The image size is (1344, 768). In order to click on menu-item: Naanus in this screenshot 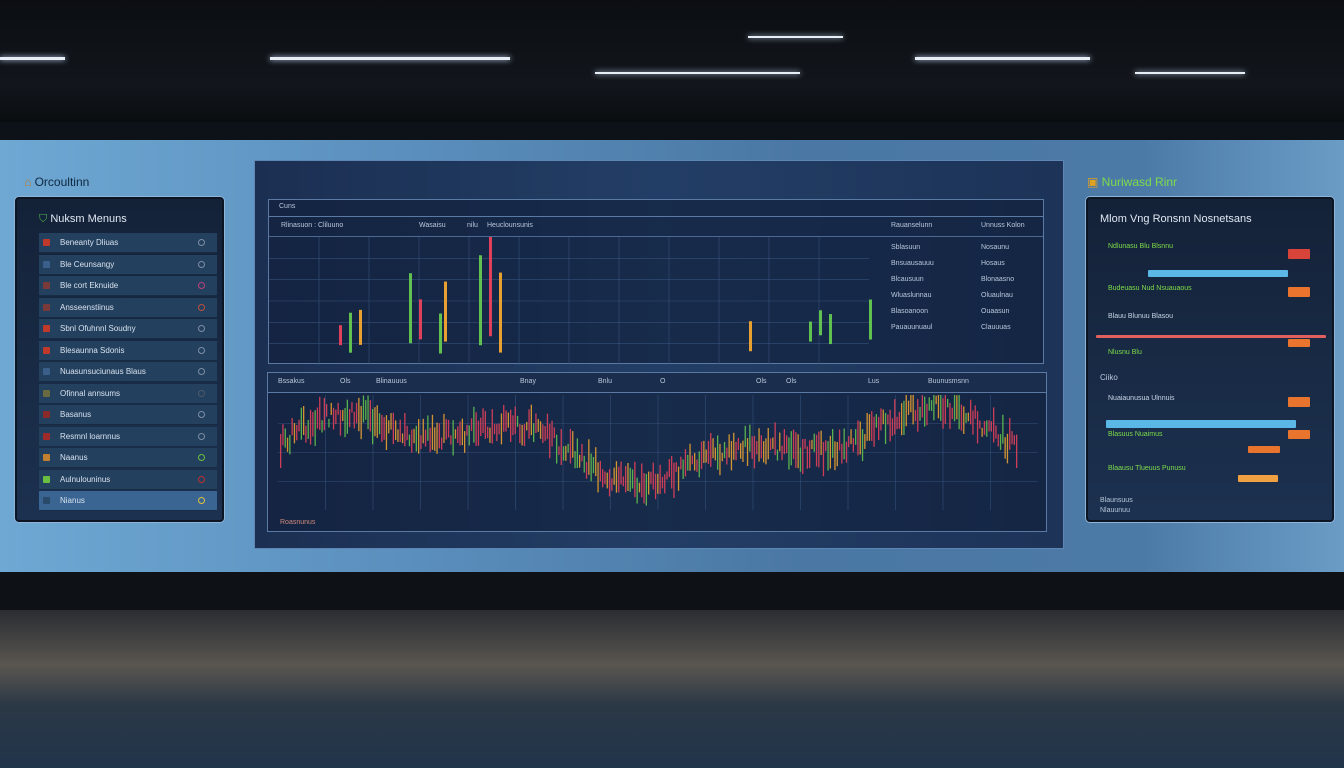, I will do `click(128, 458)`.